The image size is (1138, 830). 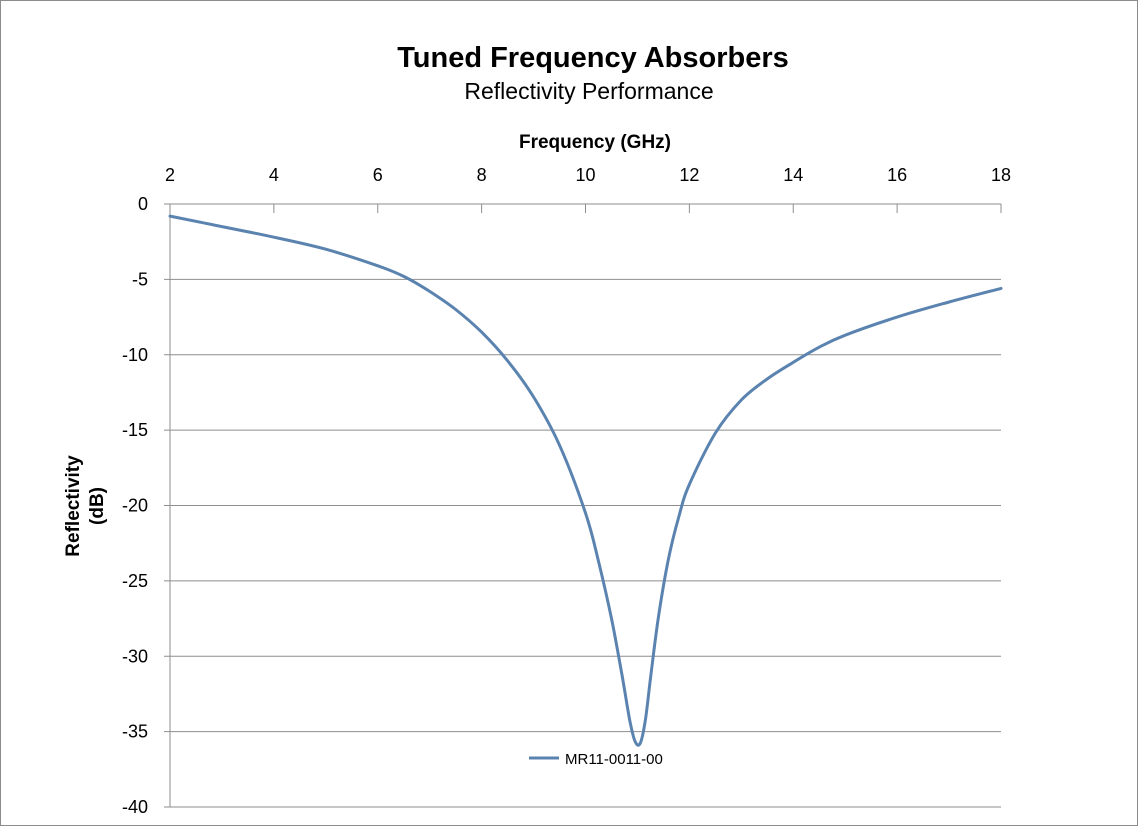 What do you see at coordinates (588, 91) in the screenshot?
I see `chart-subtitle: Reflectivity Performance` at bounding box center [588, 91].